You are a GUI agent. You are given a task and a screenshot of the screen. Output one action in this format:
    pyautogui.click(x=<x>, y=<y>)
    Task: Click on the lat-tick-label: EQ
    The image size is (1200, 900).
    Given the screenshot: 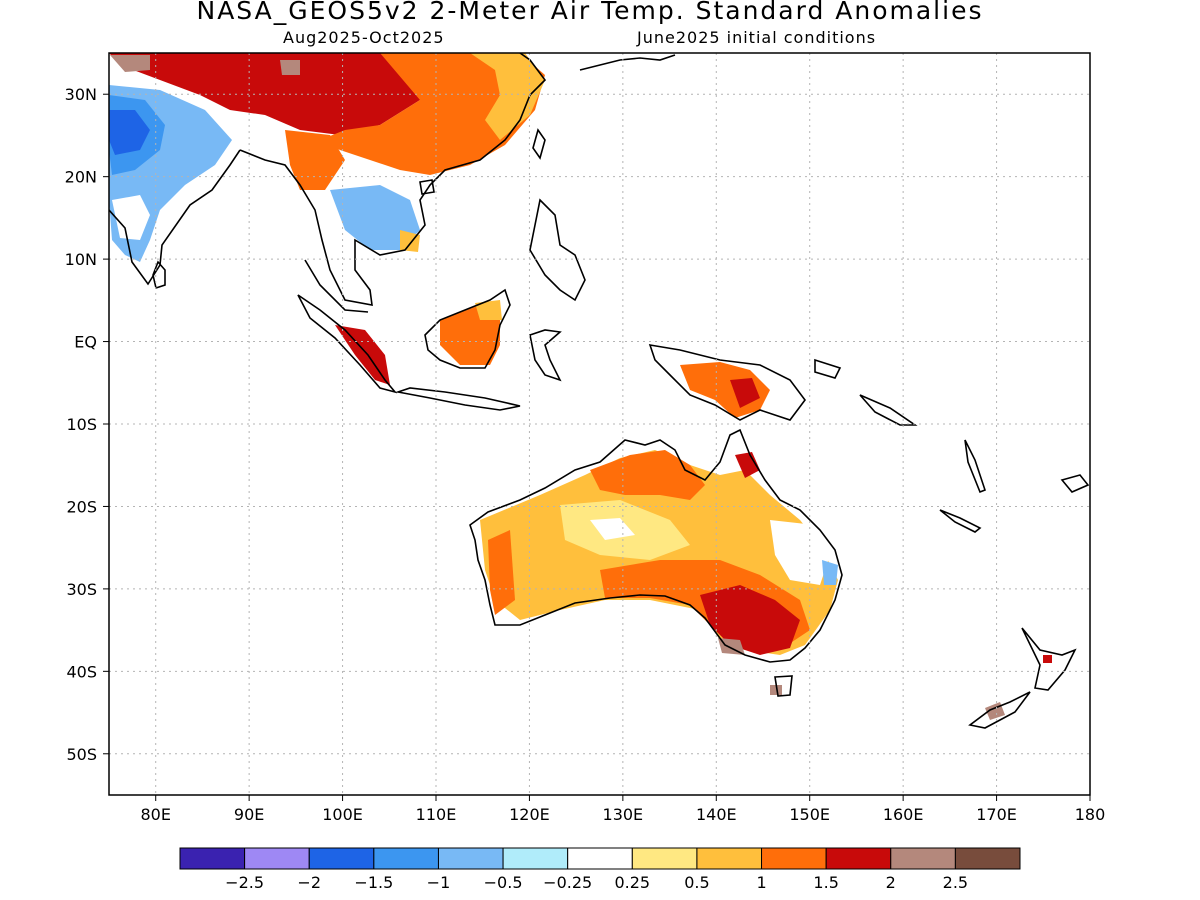 What is the action you would take?
    pyautogui.click(x=85, y=342)
    